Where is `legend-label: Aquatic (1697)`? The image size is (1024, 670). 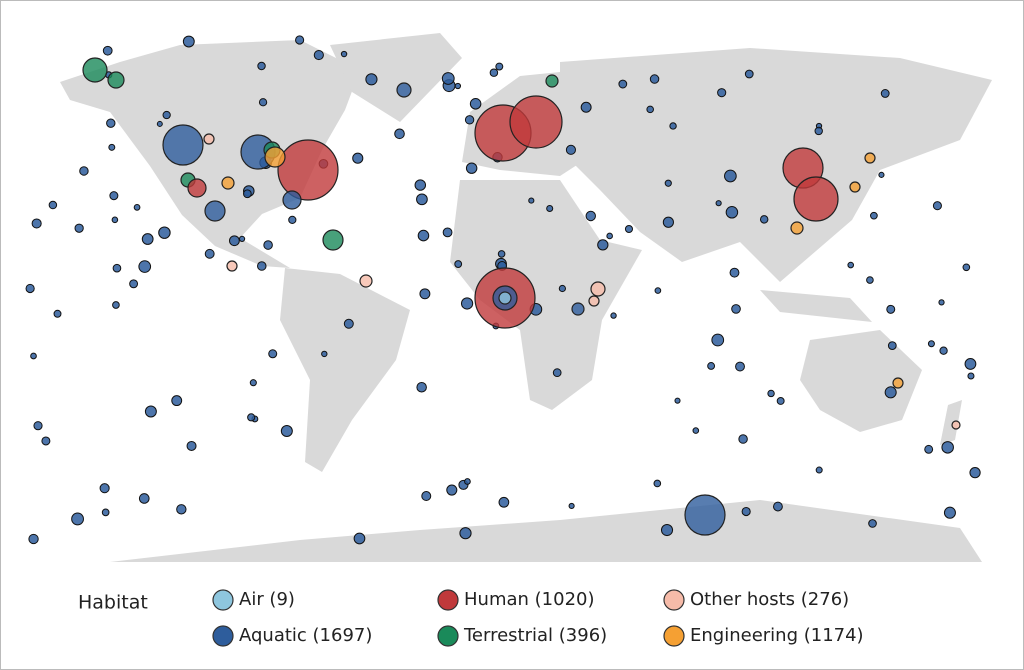 legend-label: Aquatic (1697) is located at coordinates (305, 635).